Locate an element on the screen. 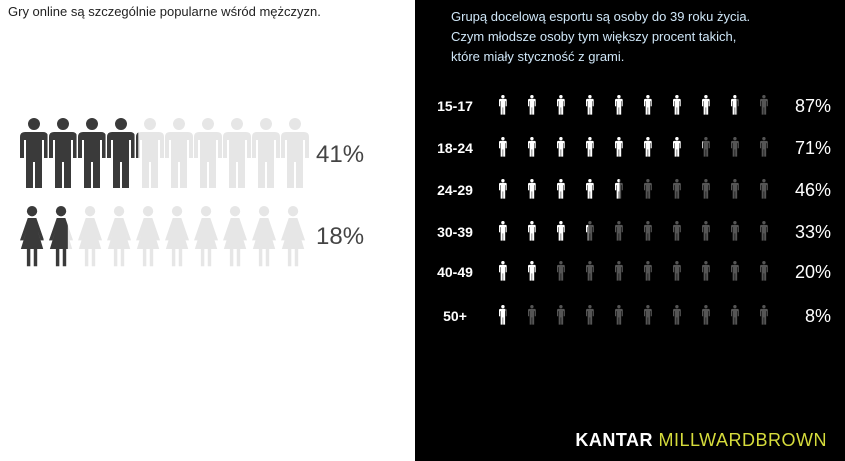  age-group-label: 24-29 is located at coordinates (455, 190).